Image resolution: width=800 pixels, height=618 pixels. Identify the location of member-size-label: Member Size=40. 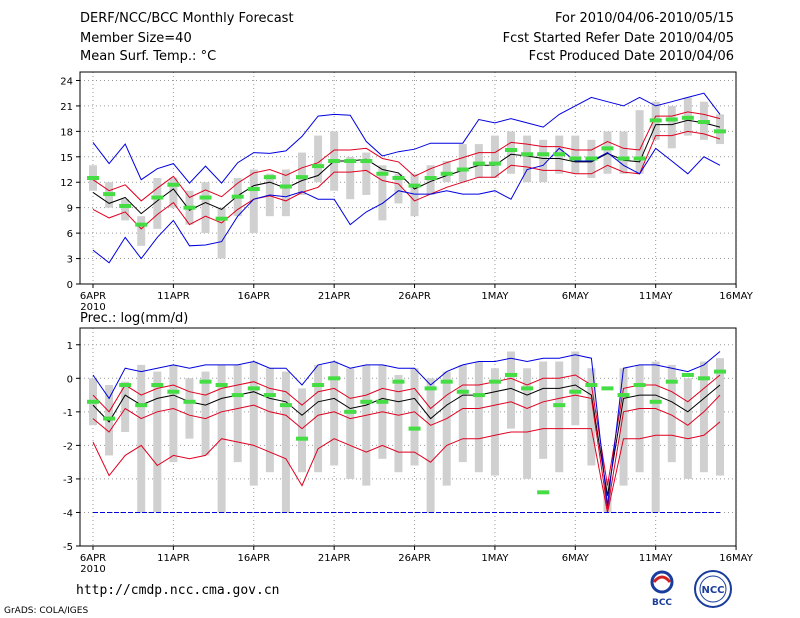
(136, 38).